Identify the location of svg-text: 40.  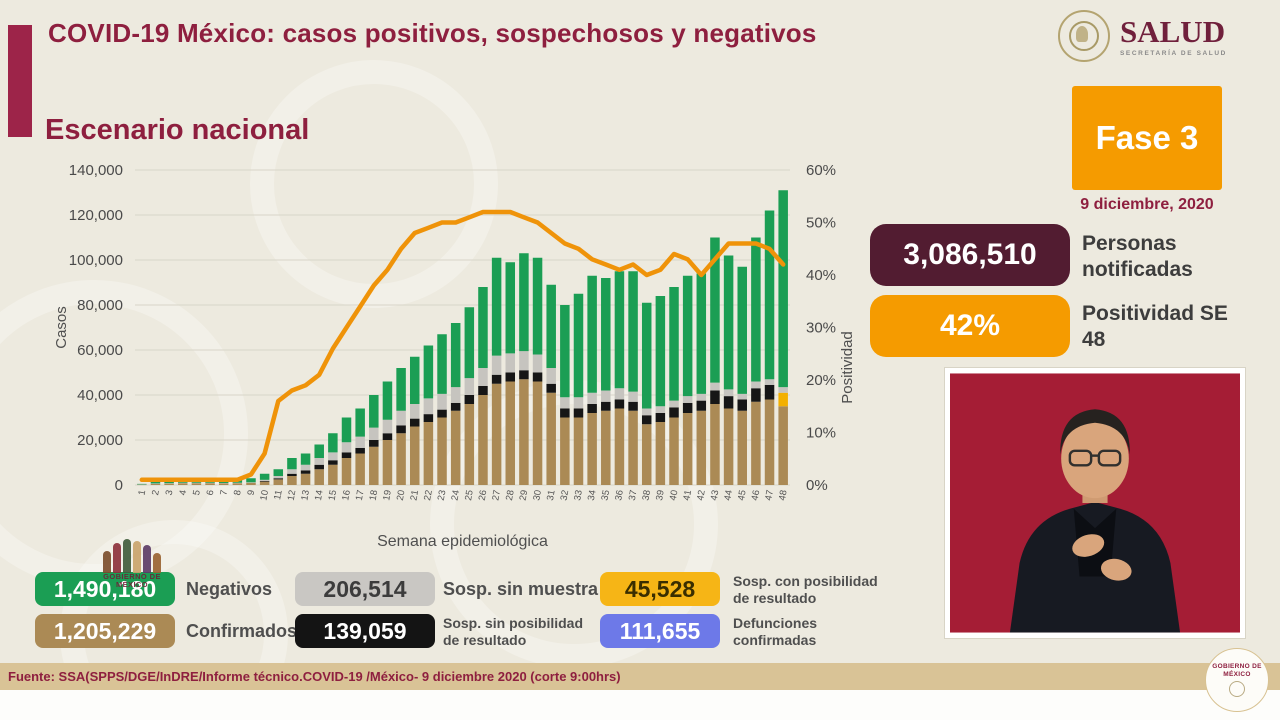
(674, 495).